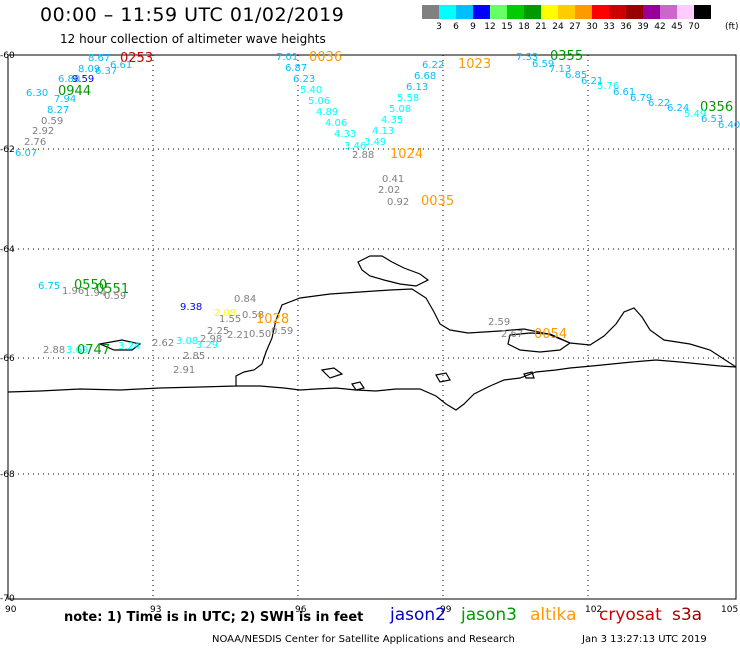  What do you see at coordinates (74, 91) in the screenshot?
I see `pass-time-label: 0944` at bounding box center [74, 91].